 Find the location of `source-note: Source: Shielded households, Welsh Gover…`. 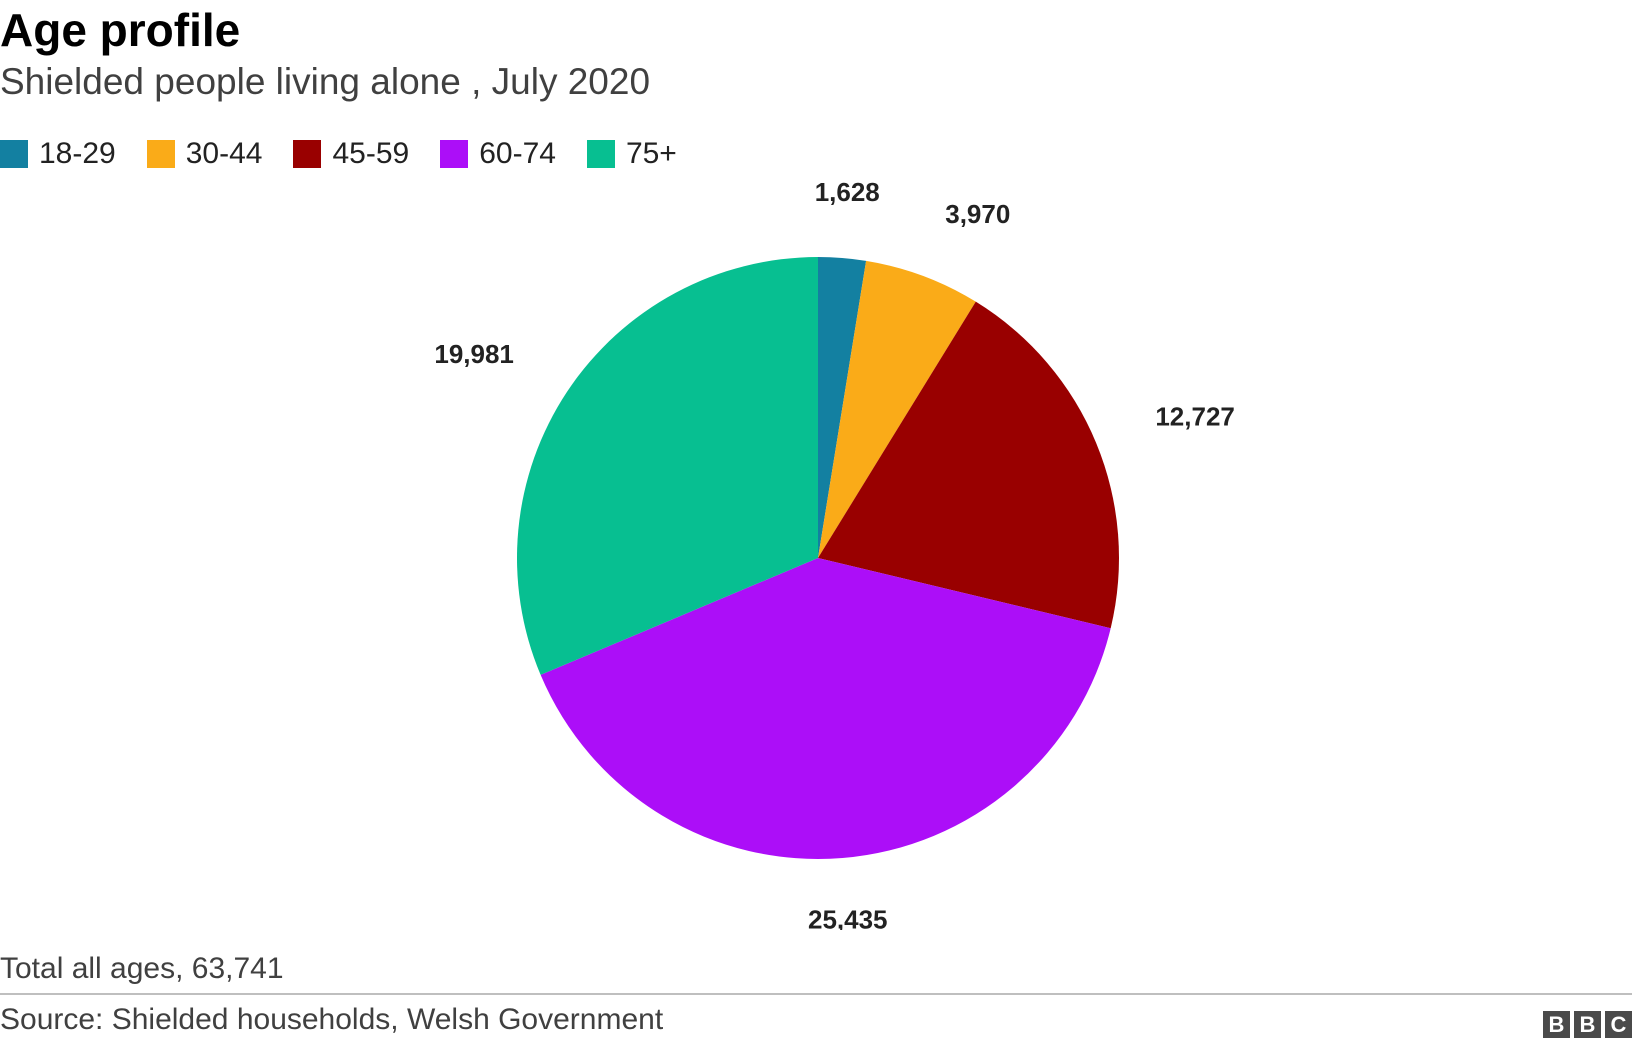

source-note: Source: Shielded households, Welsh Gover… is located at coordinates (332, 1019).